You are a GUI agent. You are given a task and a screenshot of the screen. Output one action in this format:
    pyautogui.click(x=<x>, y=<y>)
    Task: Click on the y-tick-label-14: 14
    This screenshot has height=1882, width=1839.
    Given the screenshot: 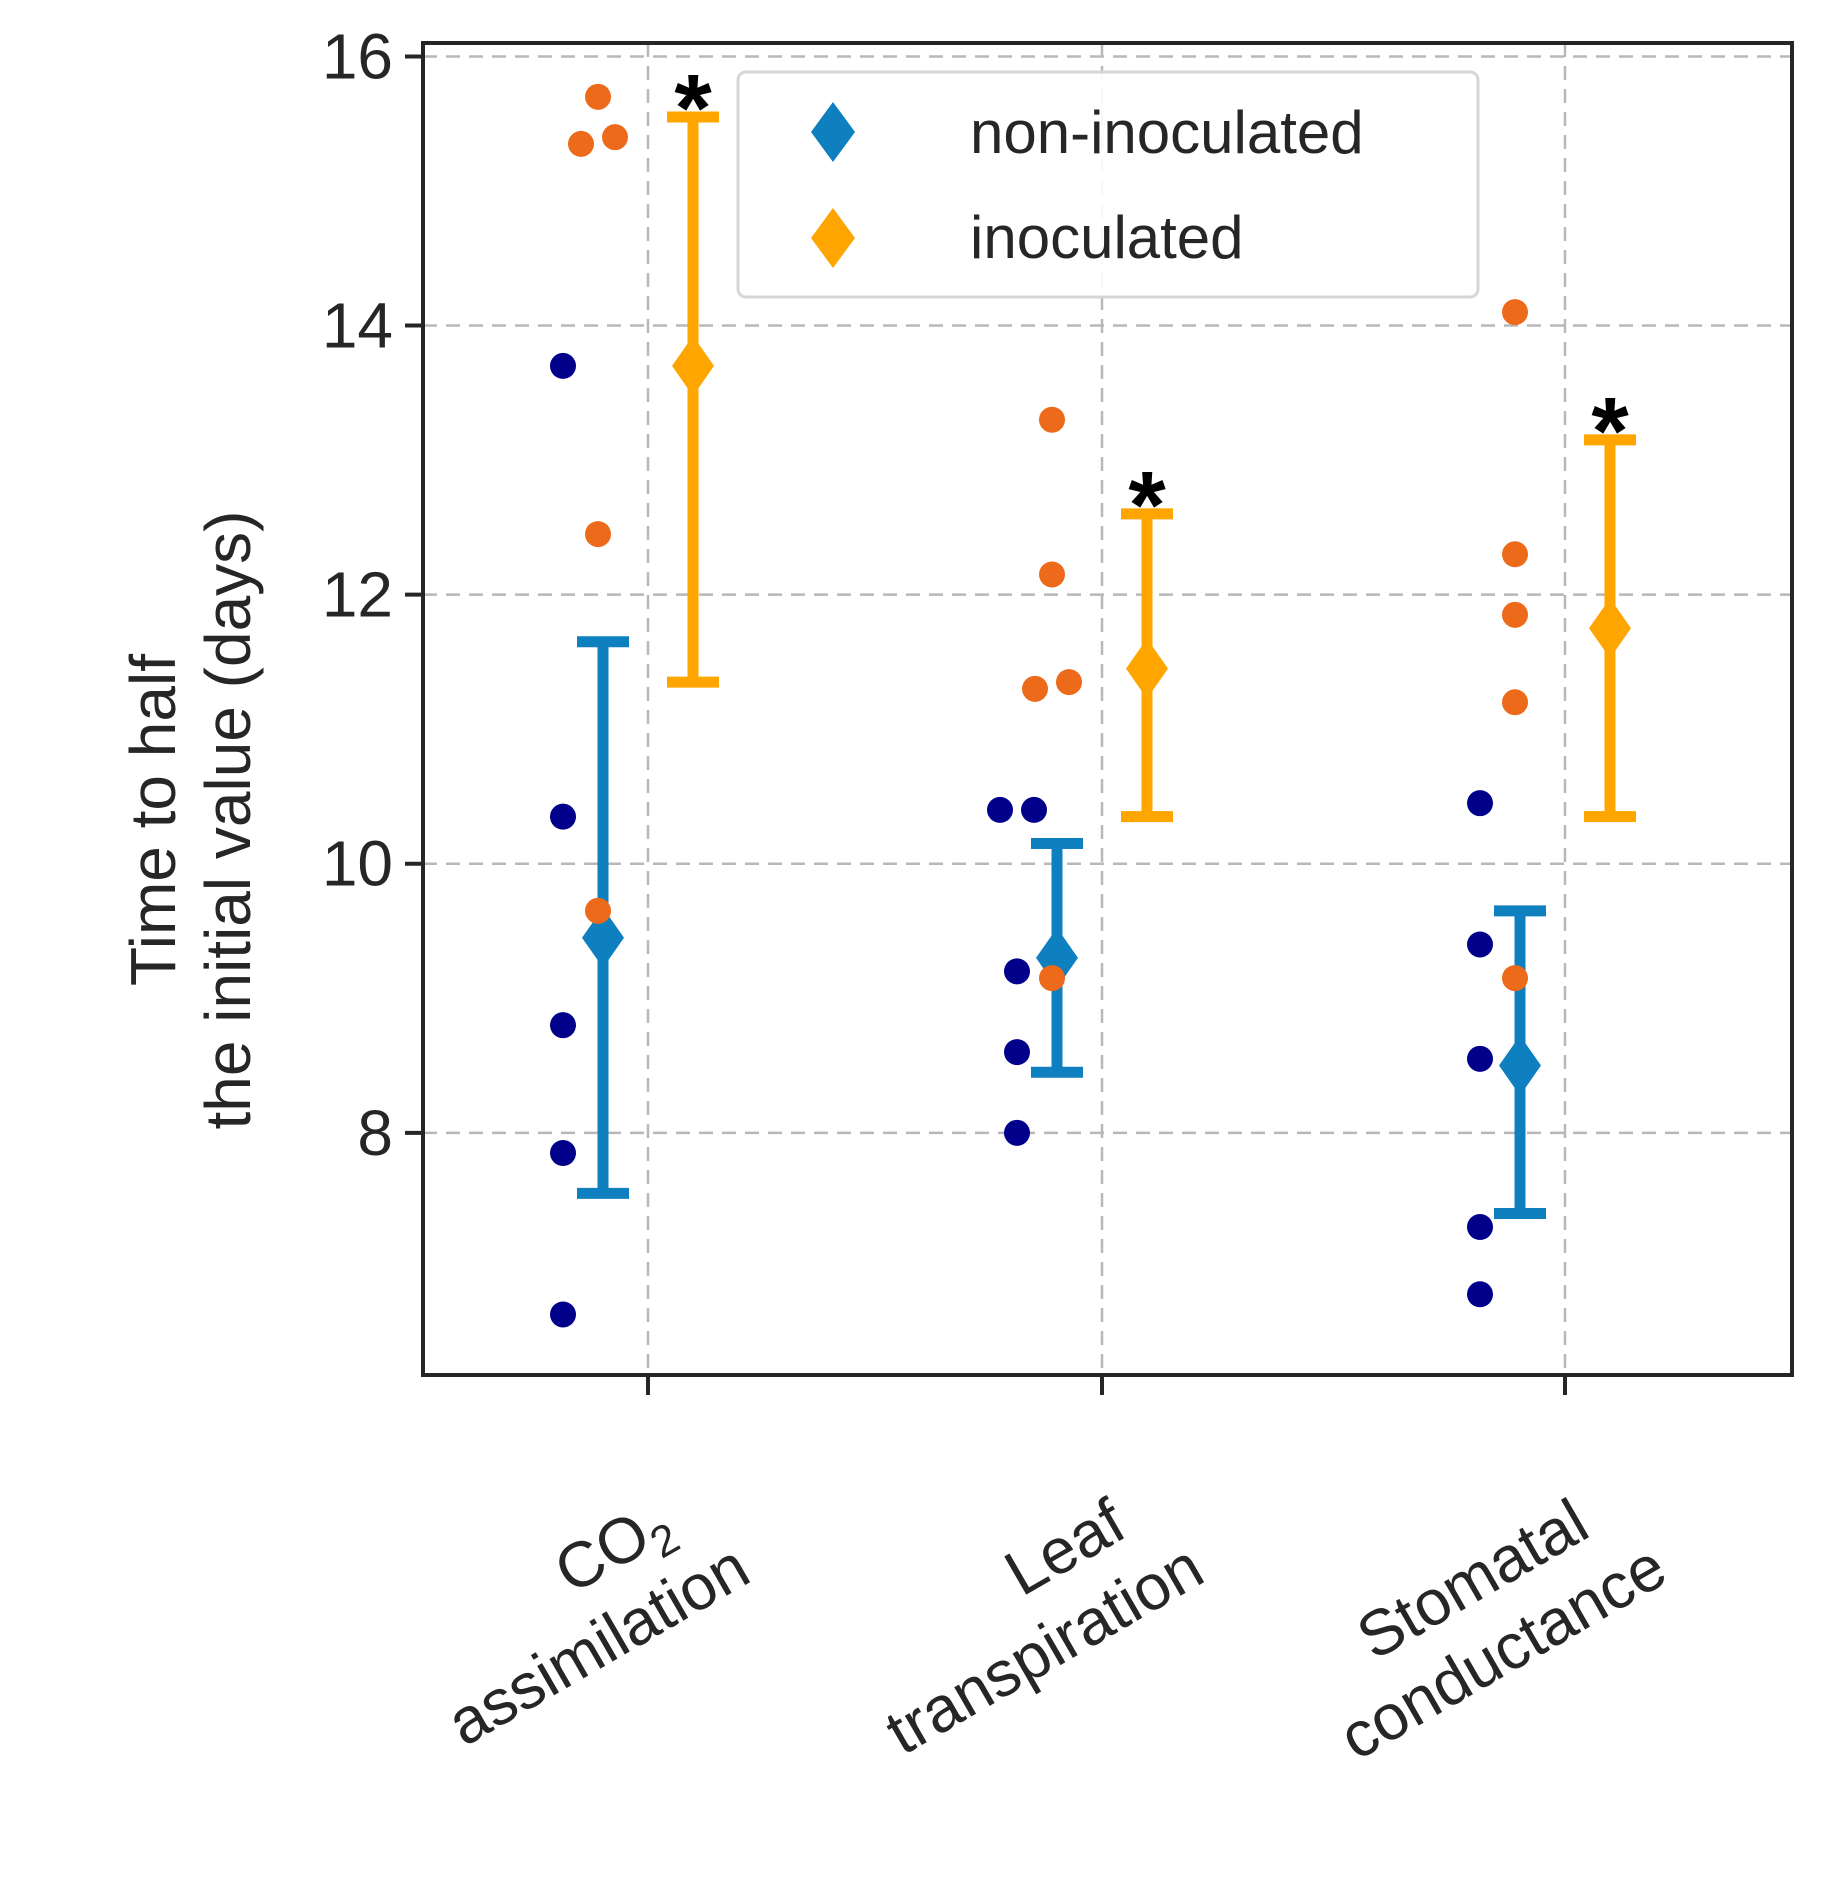 What is the action you would take?
    pyautogui.click(x=357, y=326)
    